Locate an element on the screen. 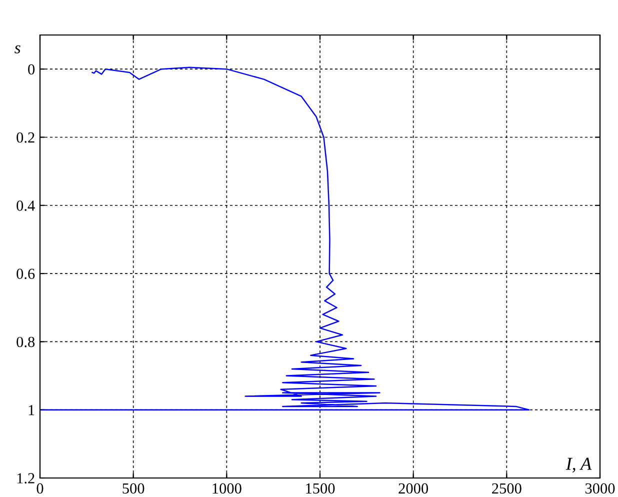 Image resolution: width=618 pixels, height=497 pixels. y-tick-label: 1.2 is located at coordinates (25, 478).